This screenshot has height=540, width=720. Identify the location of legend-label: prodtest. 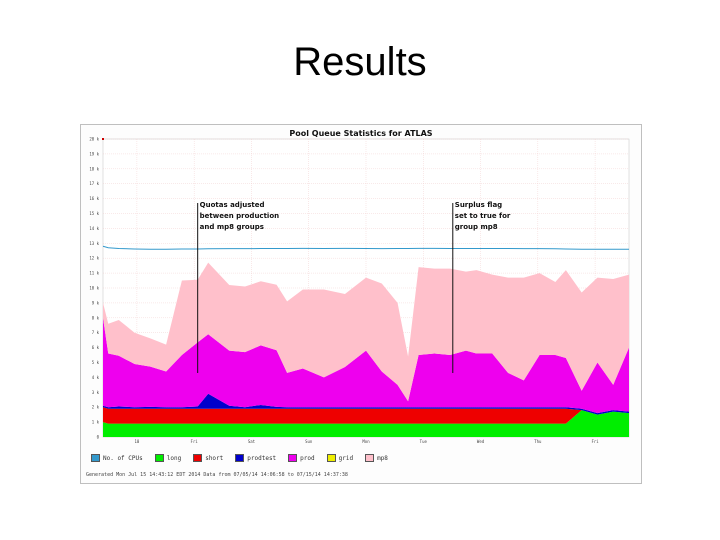
(262, 458).